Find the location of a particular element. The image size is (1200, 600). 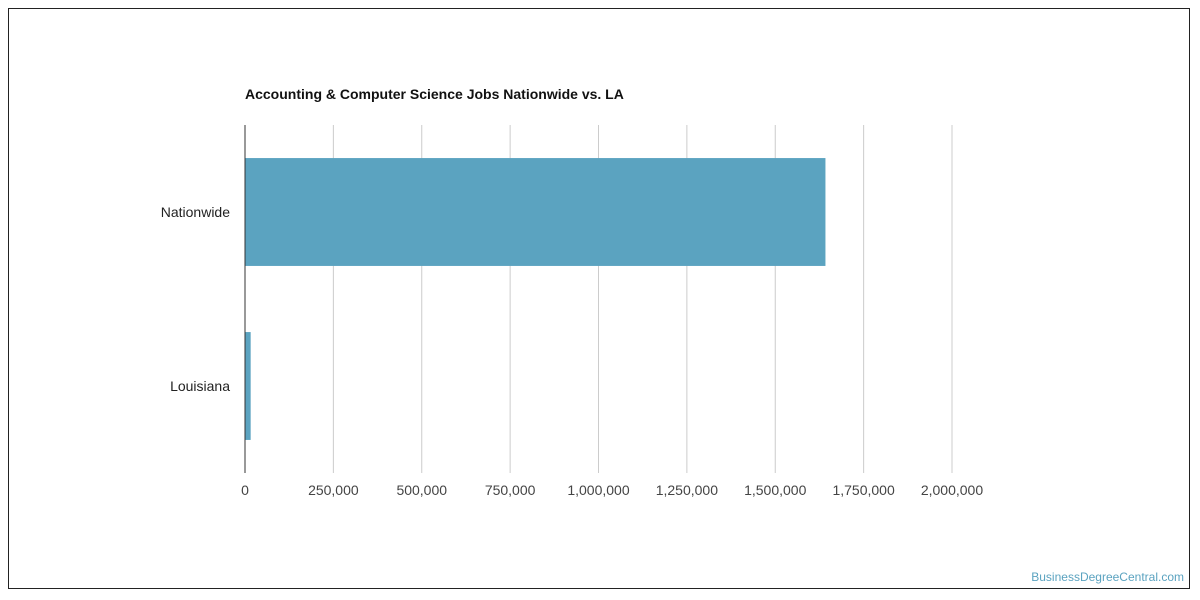

category-label: Nationwide is located at coordinates (195, 212).